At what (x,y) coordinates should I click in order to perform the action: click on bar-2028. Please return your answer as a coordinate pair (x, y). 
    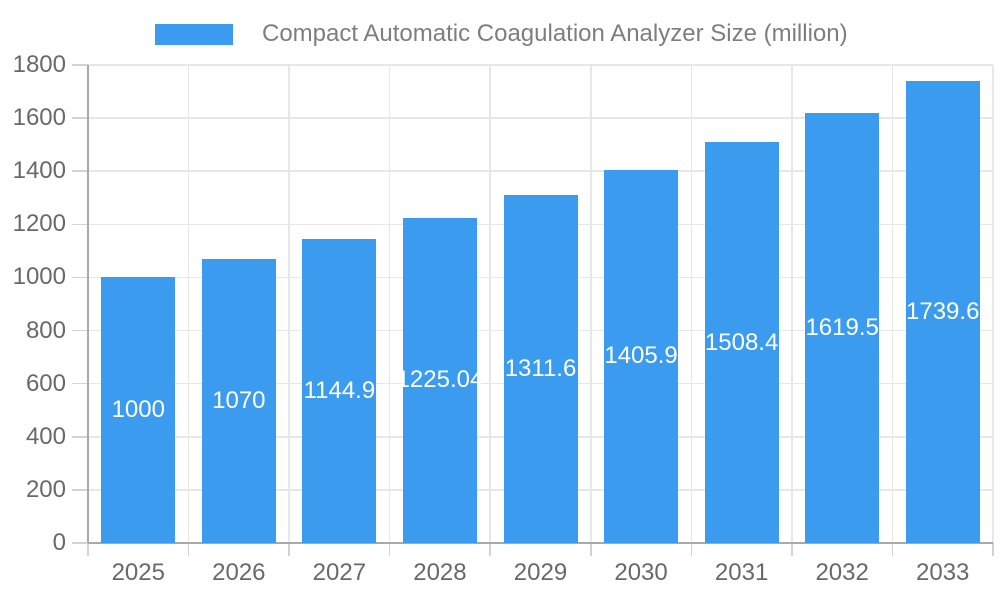
    Looking at the image, I should click on (439, 380).